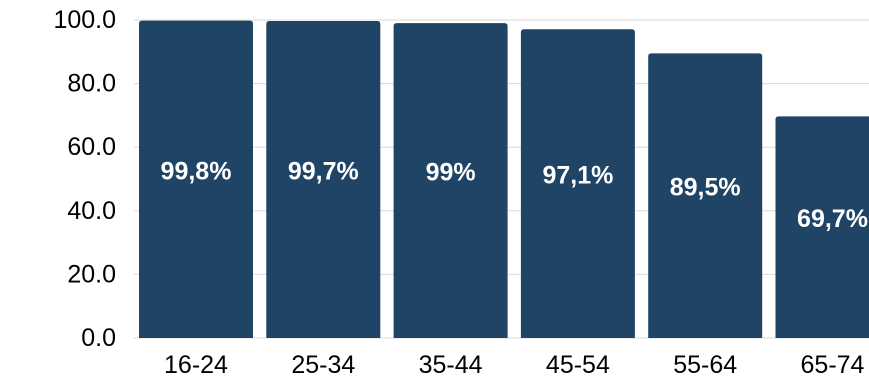 The image size is (869, 385). Describe the element at coordinates (323, 171) in the screenshot. I see `data-label-25-34: 99,7%` at that location.